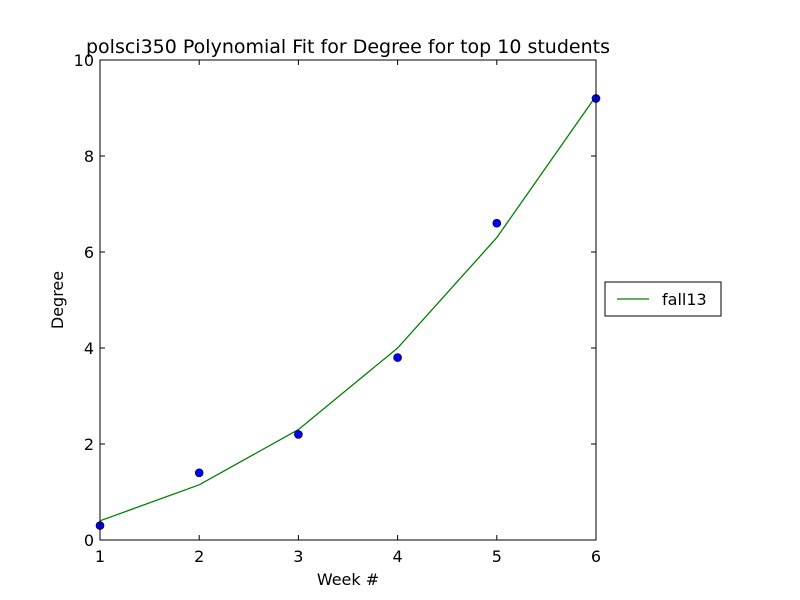  What do you see at coordinates (298, 556) in the screenshot?
I see `x-tick-label: 3` at bounding box center [298, 556].